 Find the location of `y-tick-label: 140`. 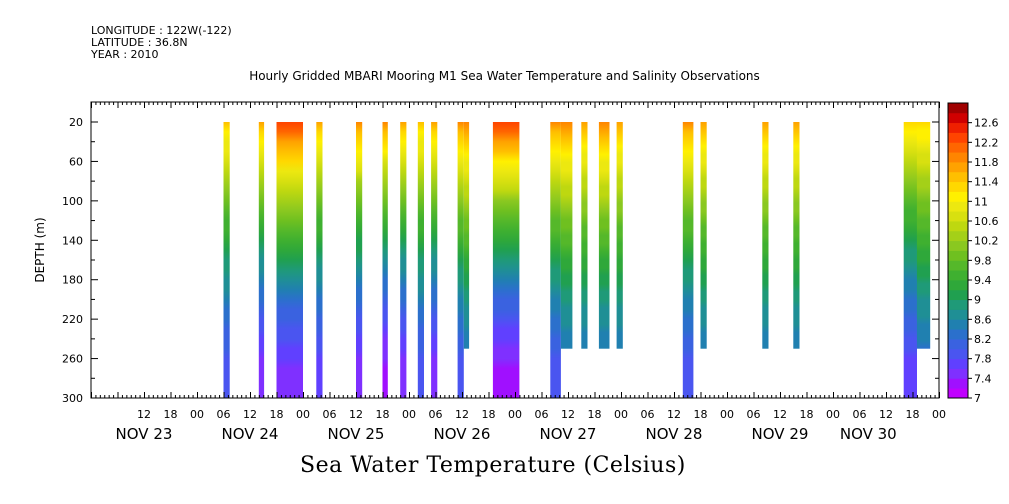

y-tick-label: 140 is located at coordinates (72, 240).